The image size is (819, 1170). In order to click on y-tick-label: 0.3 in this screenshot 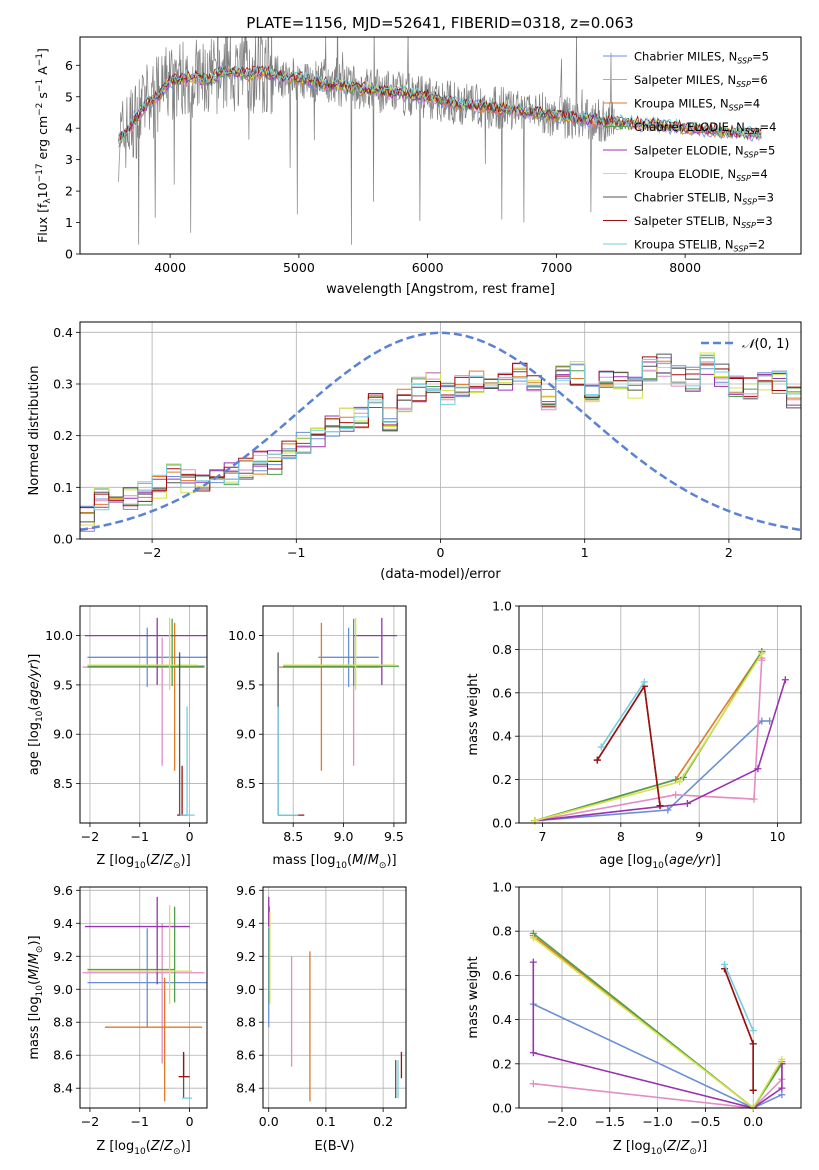, I will do `click(63, 384)`.